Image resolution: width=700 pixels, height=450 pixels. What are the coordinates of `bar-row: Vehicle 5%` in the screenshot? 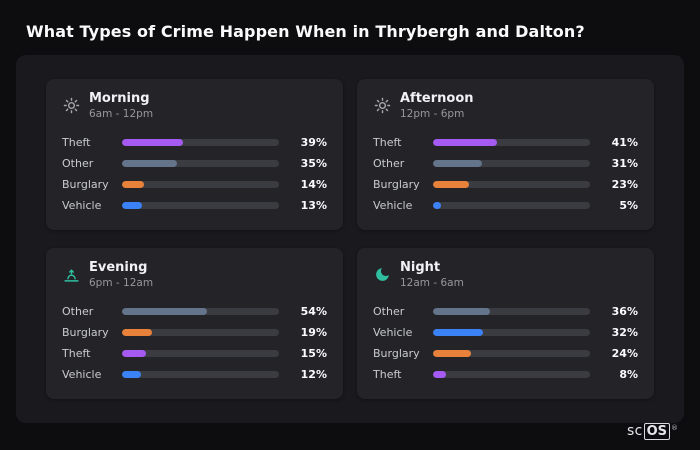 It's located at (505, 206).